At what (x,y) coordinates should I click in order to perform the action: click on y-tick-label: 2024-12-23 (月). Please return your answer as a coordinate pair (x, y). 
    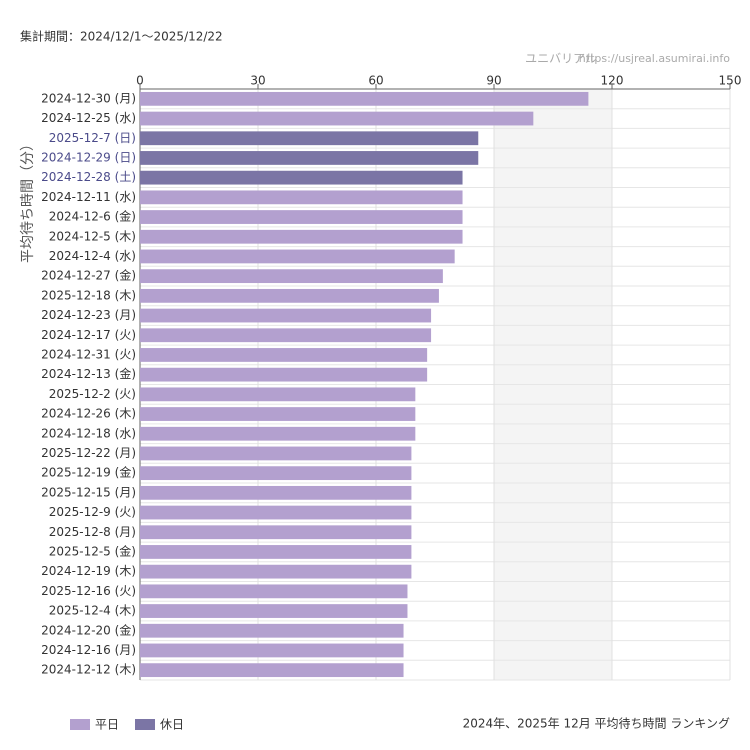
    Looking at the image, I should click on (88, 315).